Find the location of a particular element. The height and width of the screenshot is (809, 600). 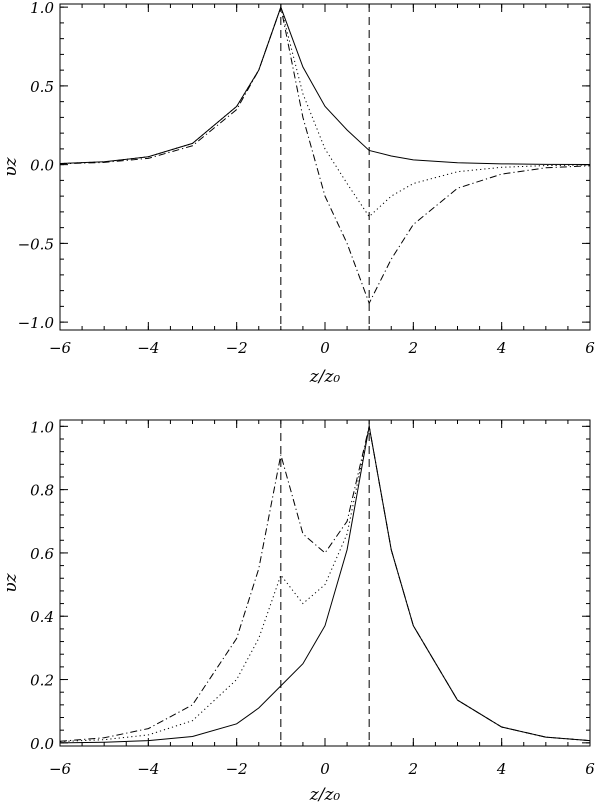

y-tick-label: 0.5 is located at coordinates (42, 87).